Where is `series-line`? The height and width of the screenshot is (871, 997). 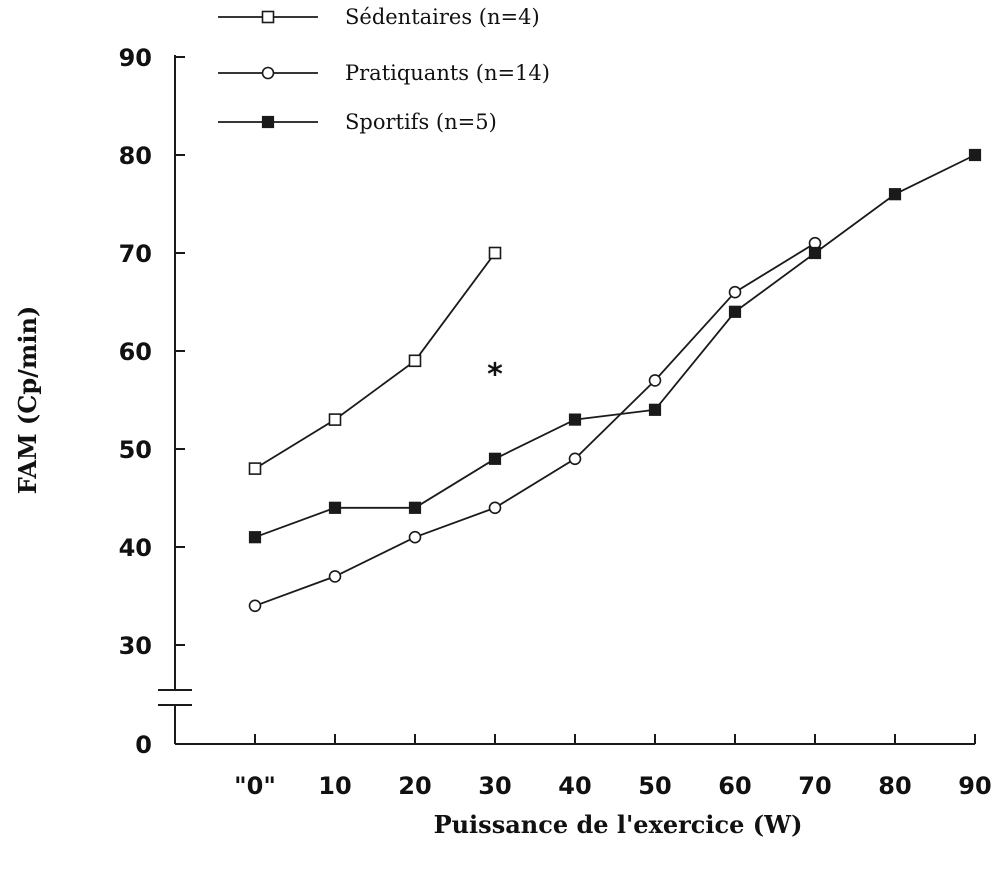 series-line is located at coordinates (375, 361).